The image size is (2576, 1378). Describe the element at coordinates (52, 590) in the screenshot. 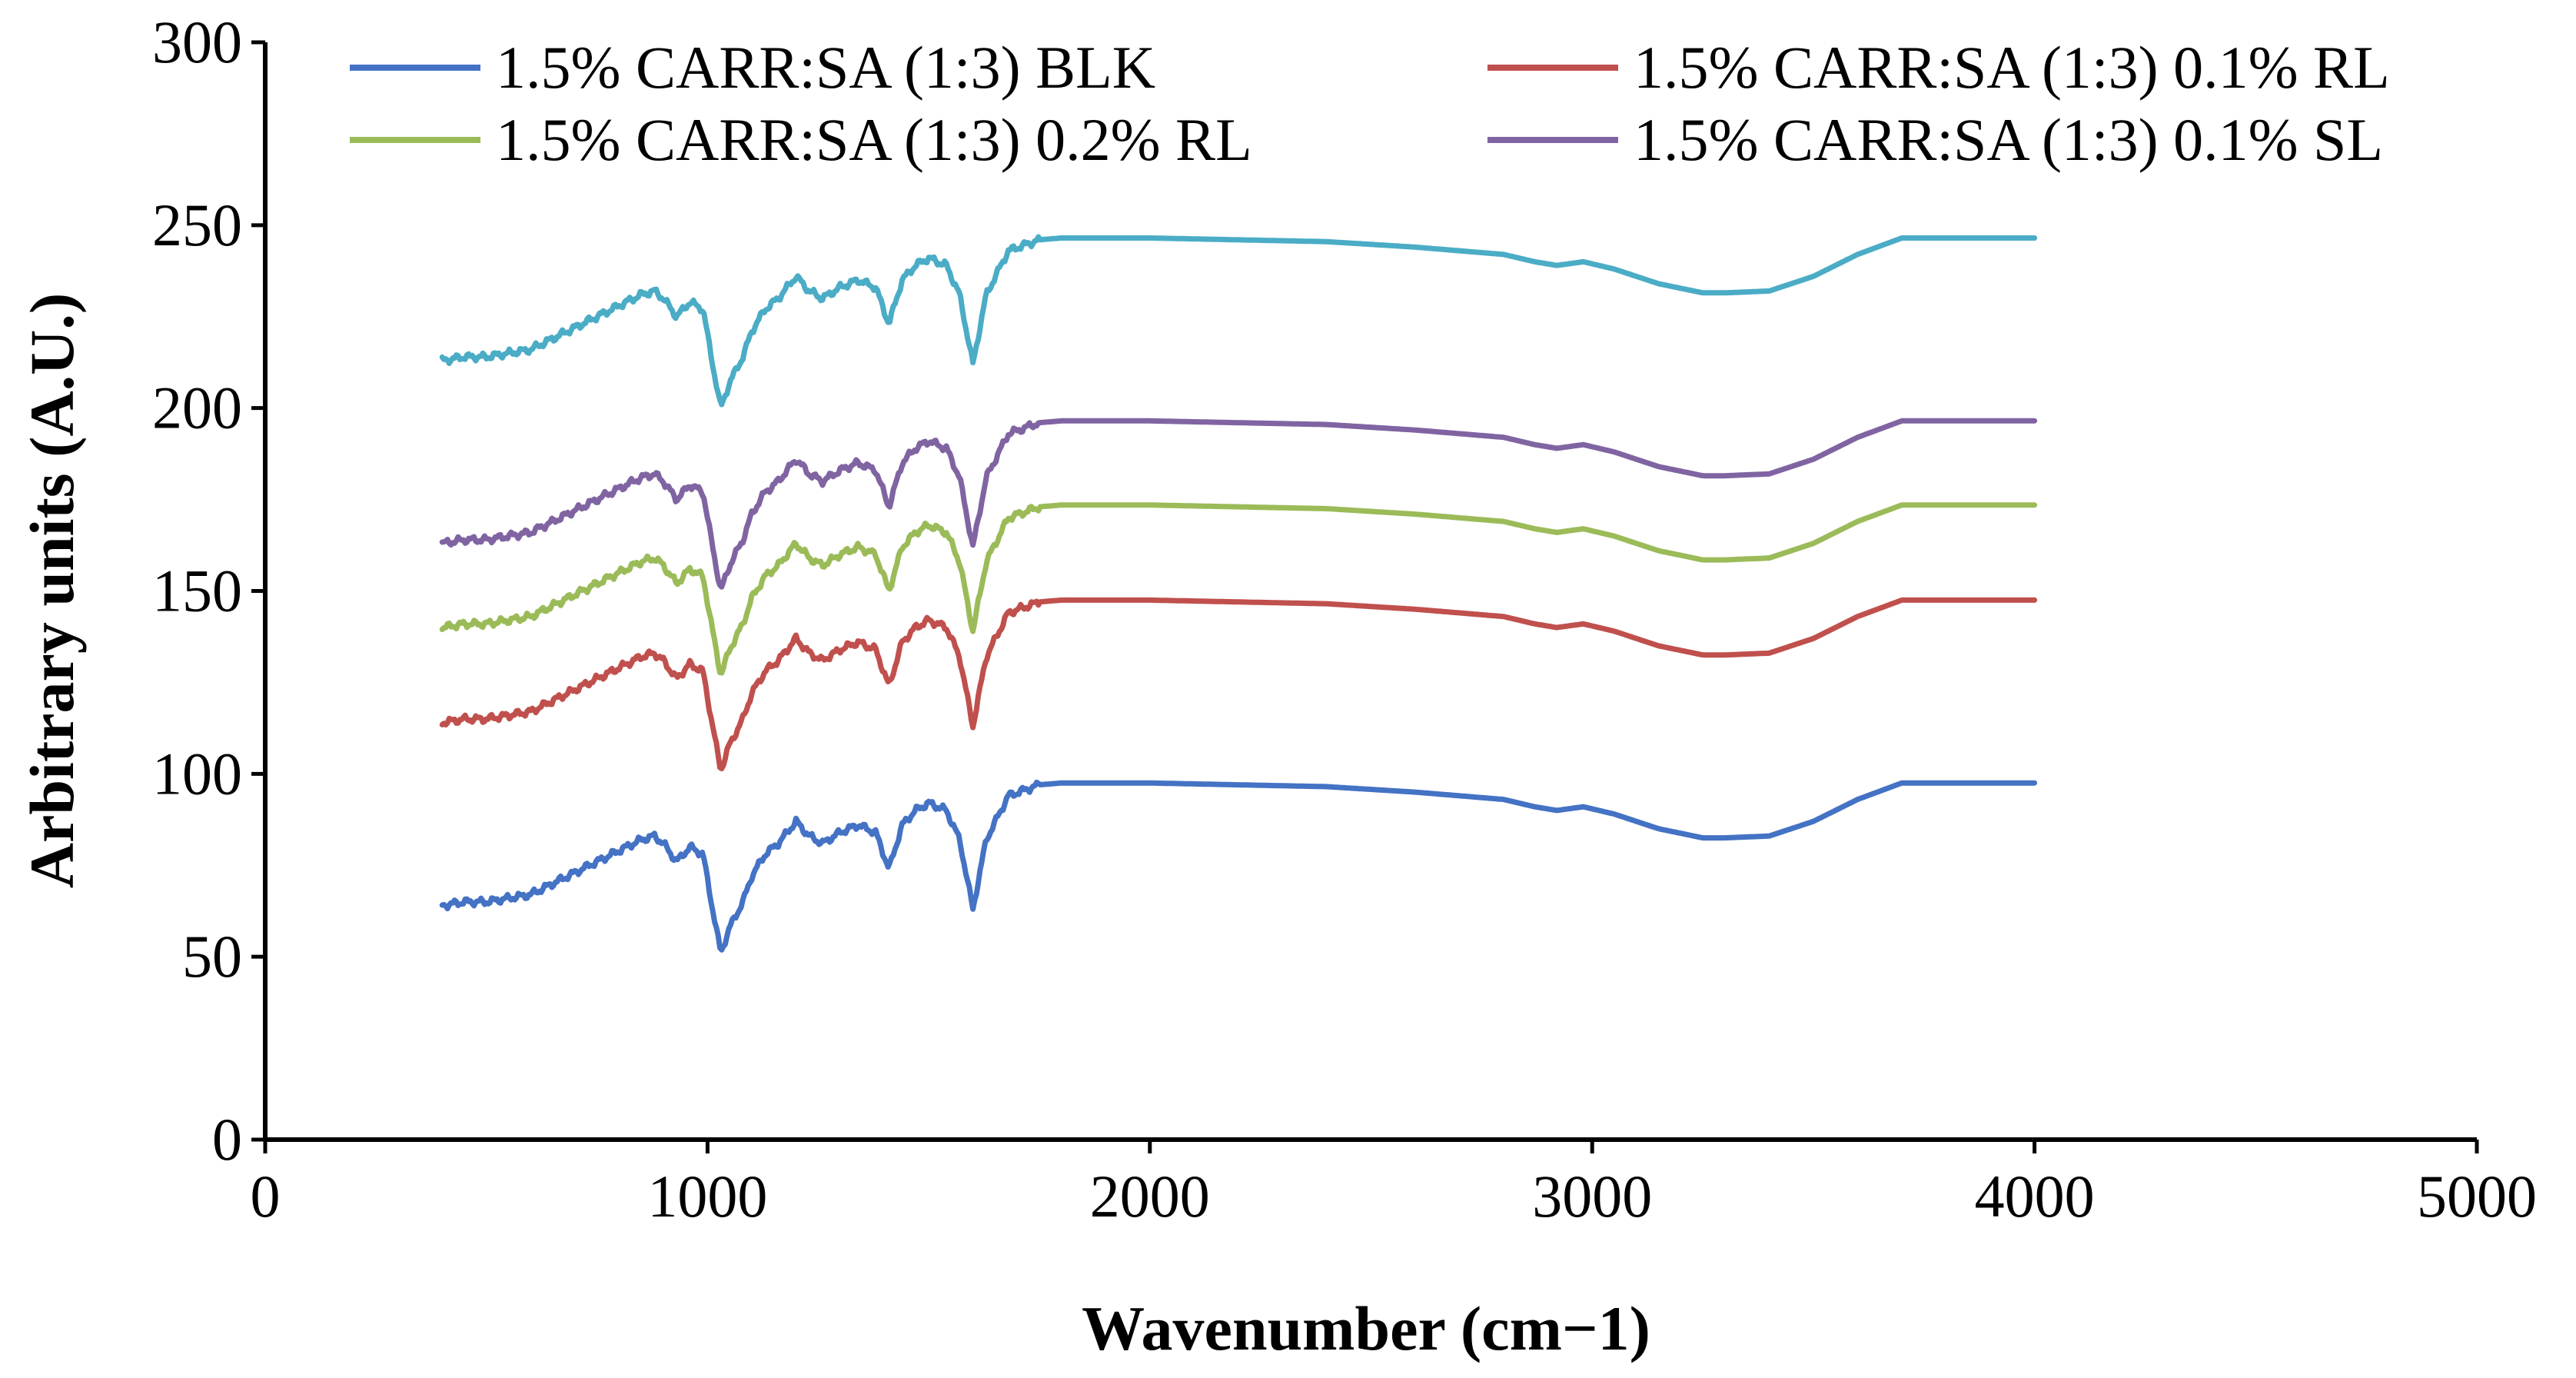

I see `y-axis-title: Arbitrary units (A.U.)` at that location.